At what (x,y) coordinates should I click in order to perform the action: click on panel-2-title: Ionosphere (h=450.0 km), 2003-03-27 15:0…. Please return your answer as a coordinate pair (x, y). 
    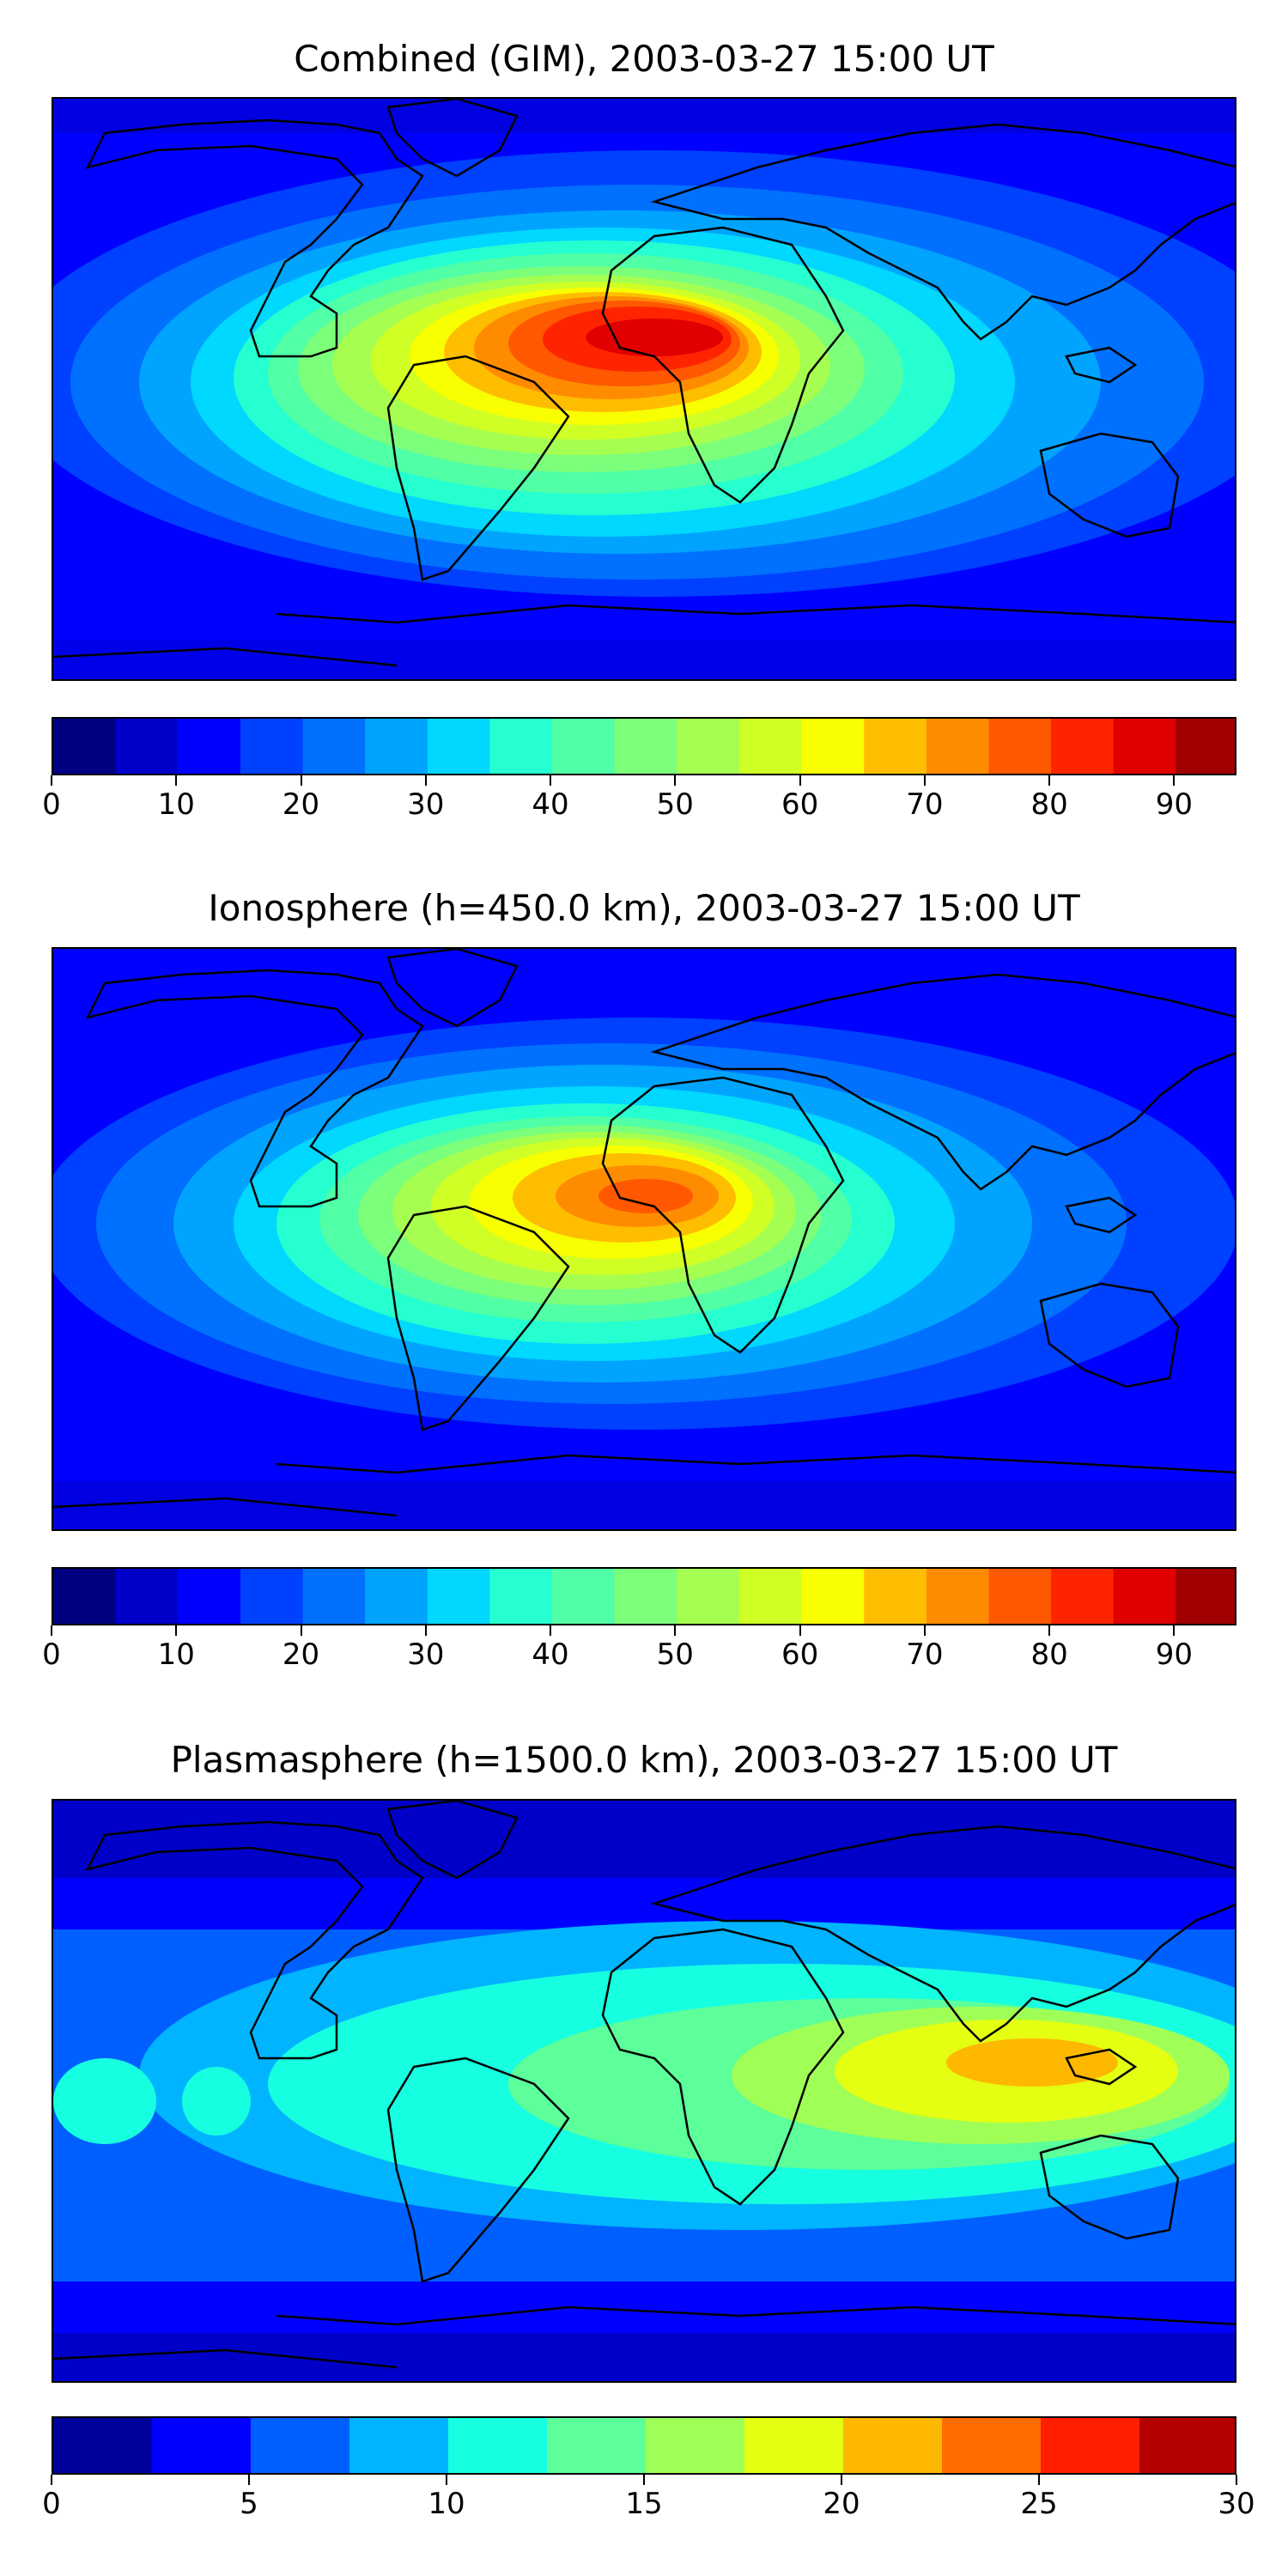
    Looking at the image, I should click on (644, 908).